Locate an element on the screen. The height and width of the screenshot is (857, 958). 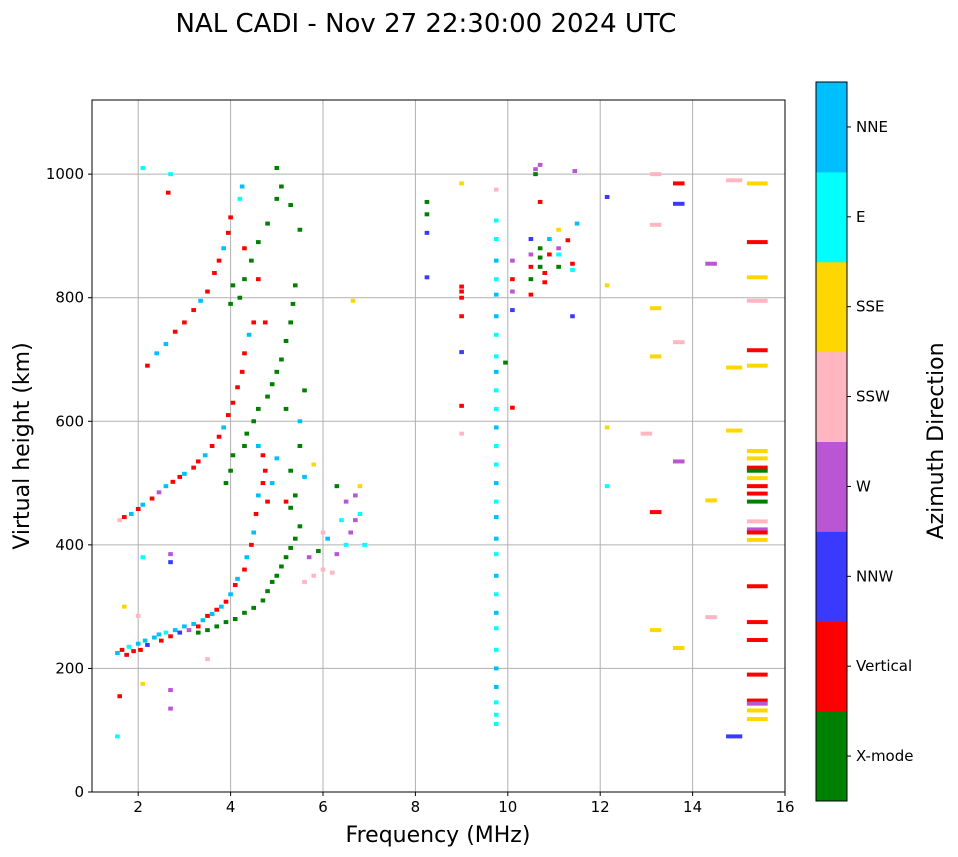
x-tick-label: 8 is located at coordinates (416, 807).